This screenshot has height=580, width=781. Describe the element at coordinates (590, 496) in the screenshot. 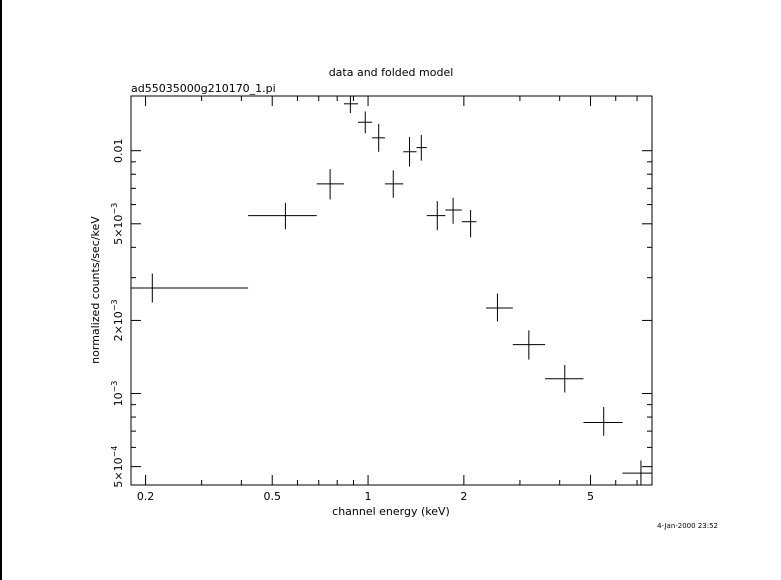

I see `x-tick-label: 5` at that location.